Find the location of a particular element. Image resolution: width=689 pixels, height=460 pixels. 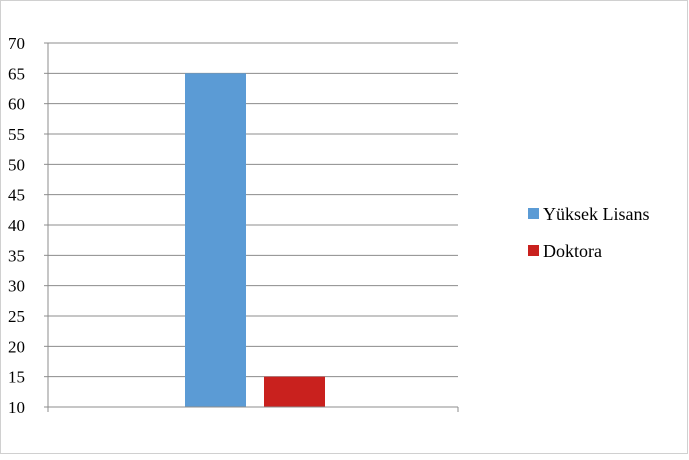

y-tick-label: 65 is located at coordinates (16, 73).